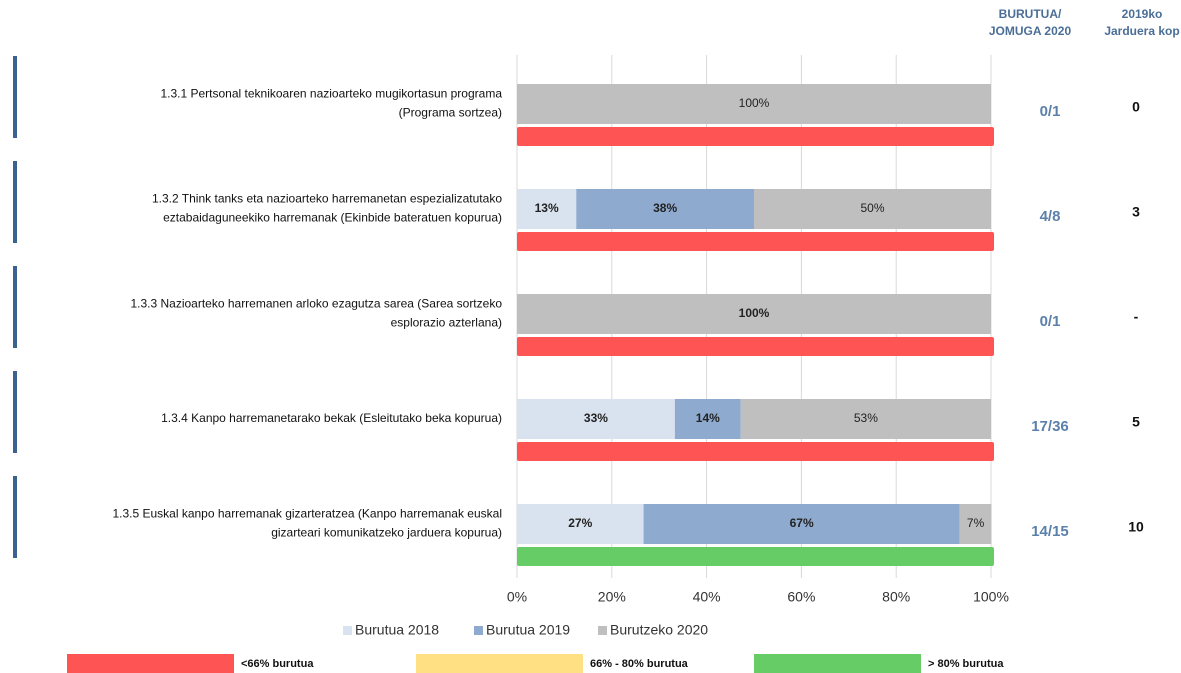 The image size is (1181, 673). Describe the element at coordinates (397, 630) in the screenshot. I see `legend-label: Burutua 2018` at that location.